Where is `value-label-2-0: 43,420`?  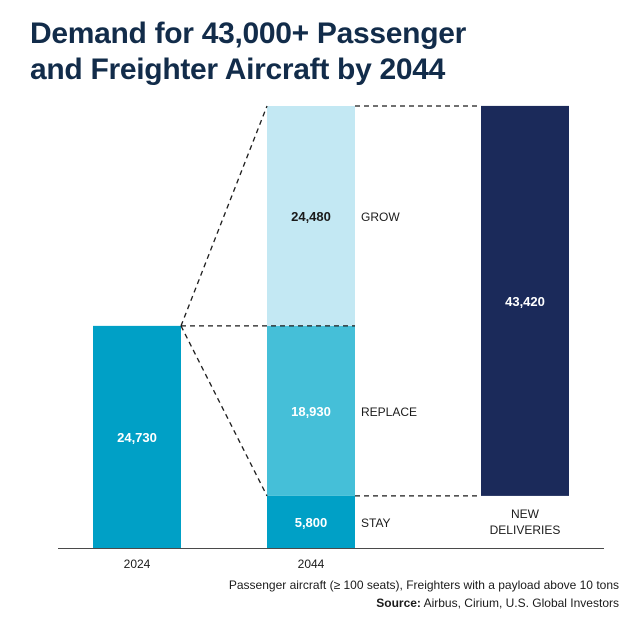 value-label-2-0: 43,420 is located at coordinates (525, 301).